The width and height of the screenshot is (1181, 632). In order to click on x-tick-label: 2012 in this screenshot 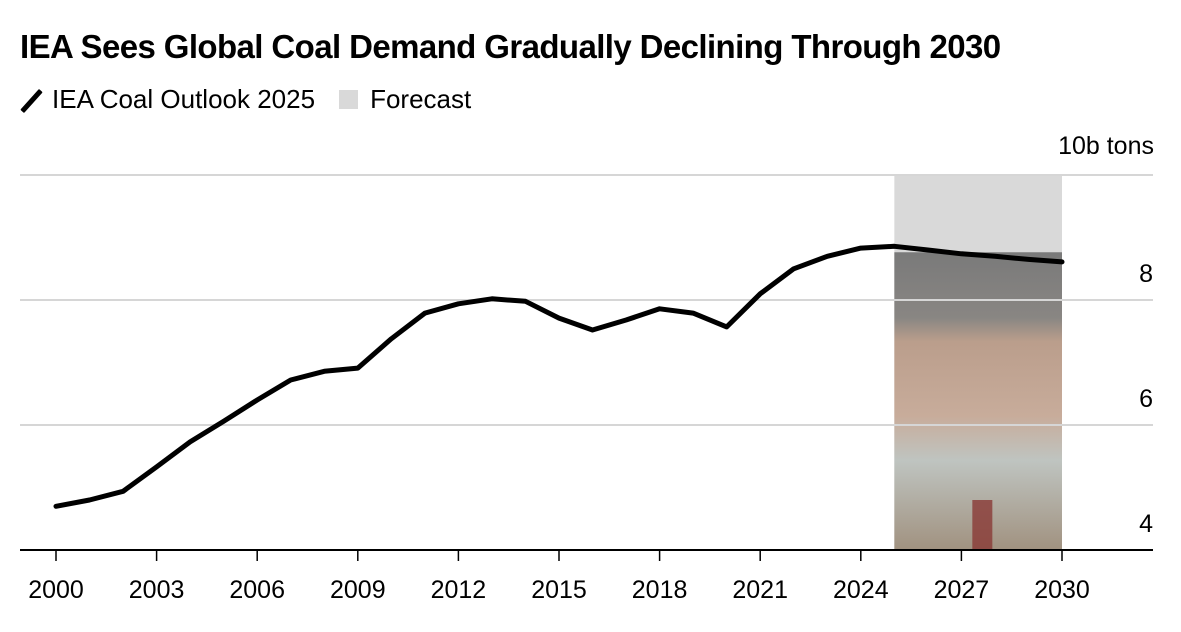, I will do `click(459, 590)`.